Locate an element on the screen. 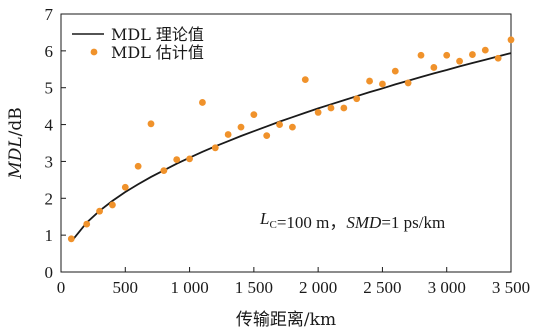 The height and width of the screenshot is (333, 539). legend-dot-swatch is located at coordinates (94, 52).